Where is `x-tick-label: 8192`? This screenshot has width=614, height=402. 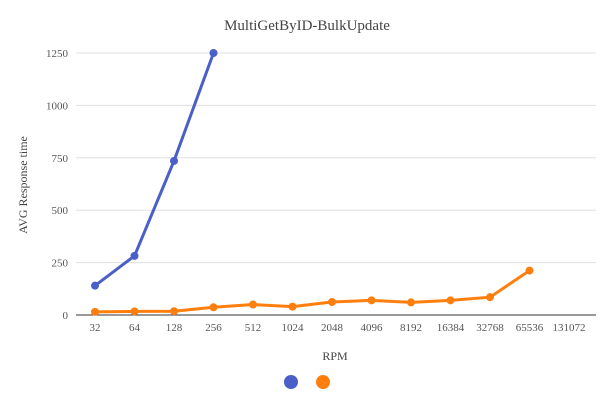
x-tick-label: 8192 is located at coordinates (411, 328).